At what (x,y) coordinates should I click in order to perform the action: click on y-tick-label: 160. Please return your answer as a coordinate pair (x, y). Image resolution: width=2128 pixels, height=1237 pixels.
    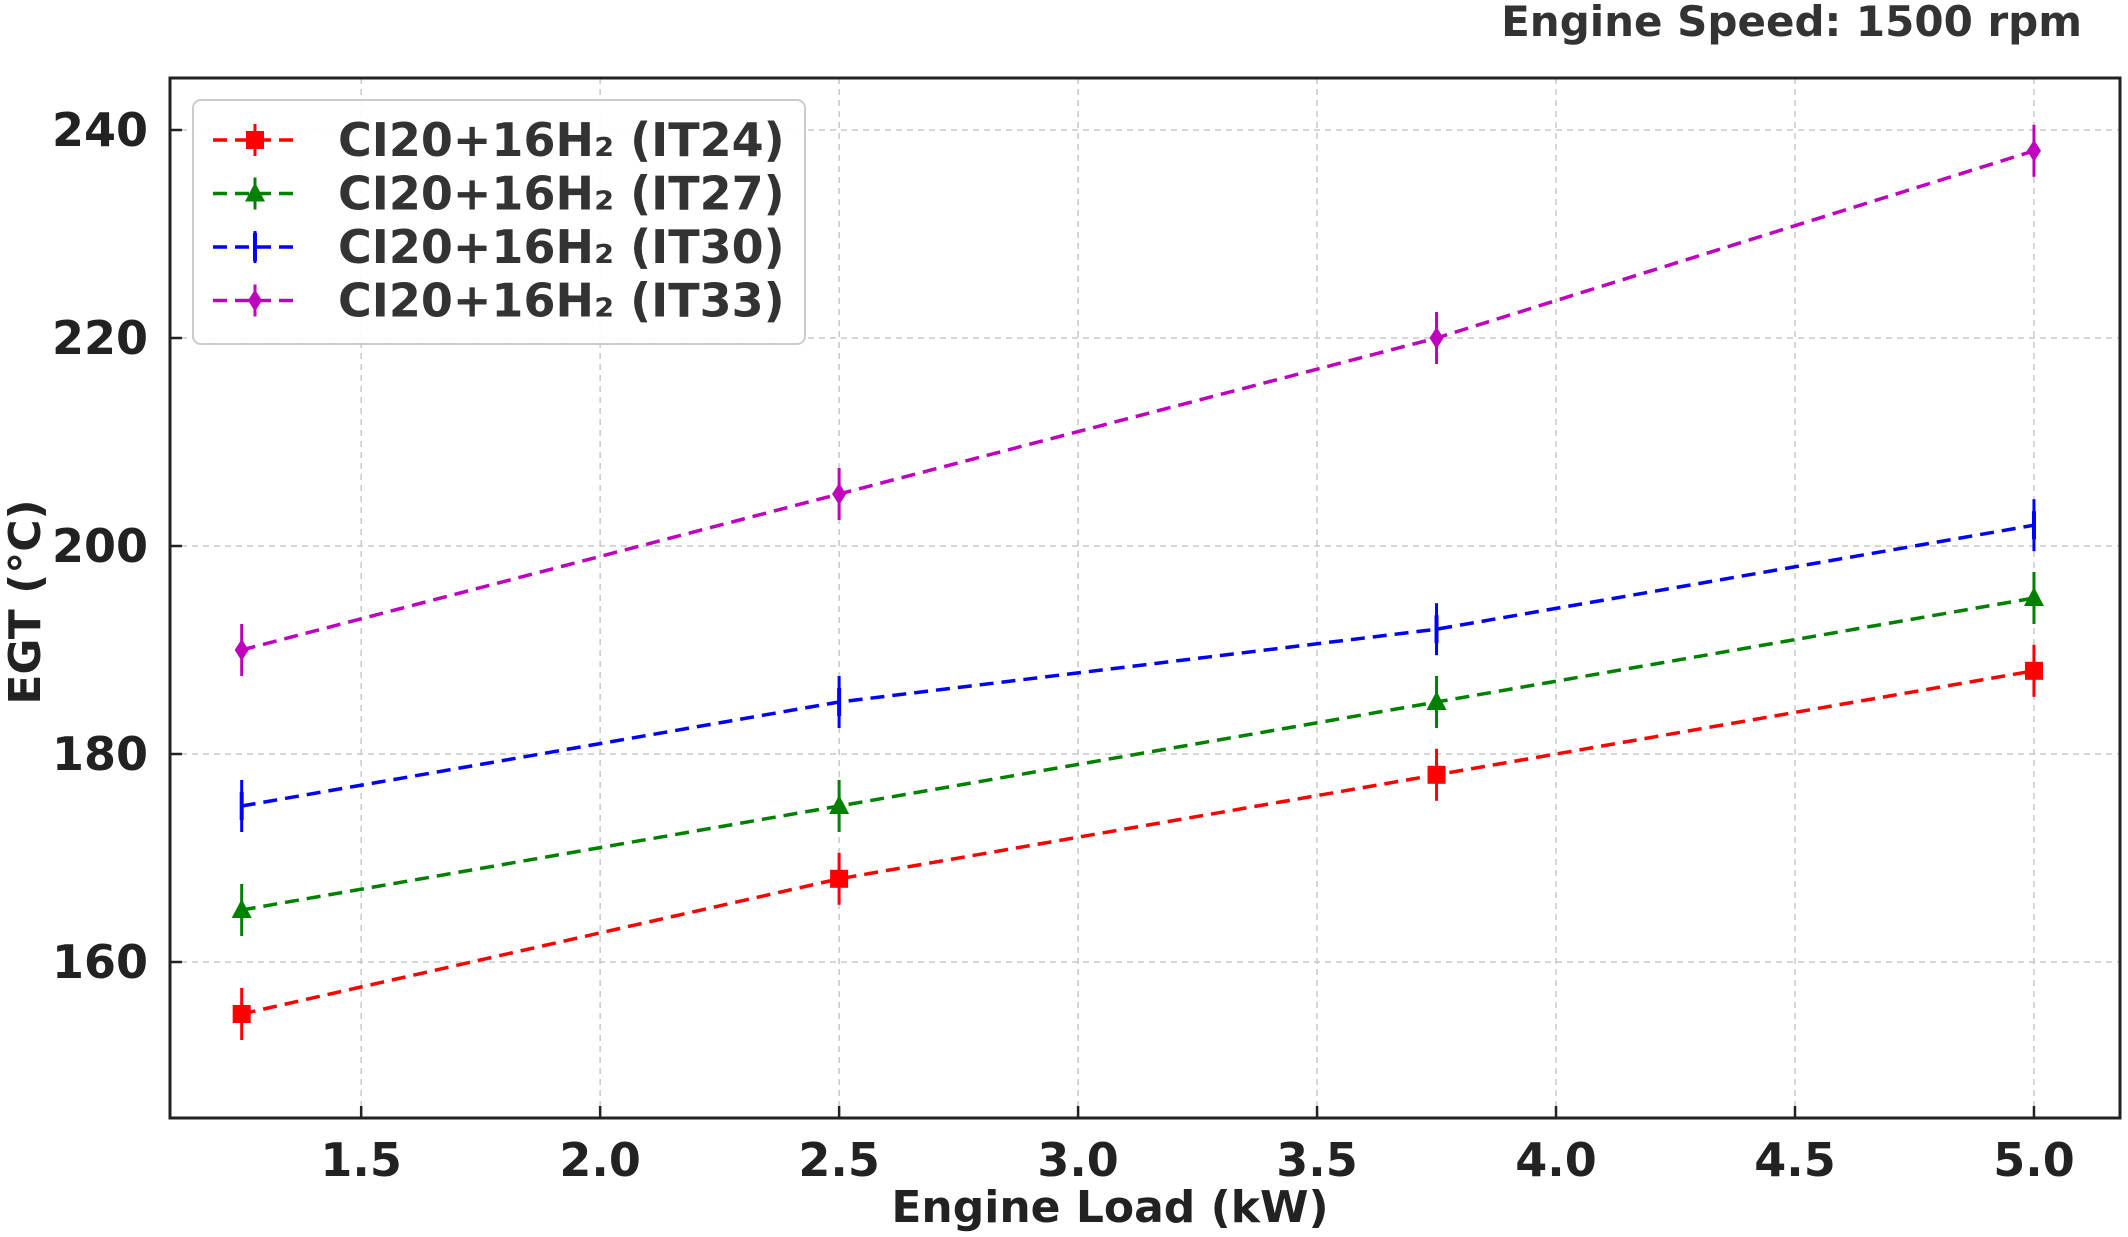
    Looking at the image, I should click on (100, 962).